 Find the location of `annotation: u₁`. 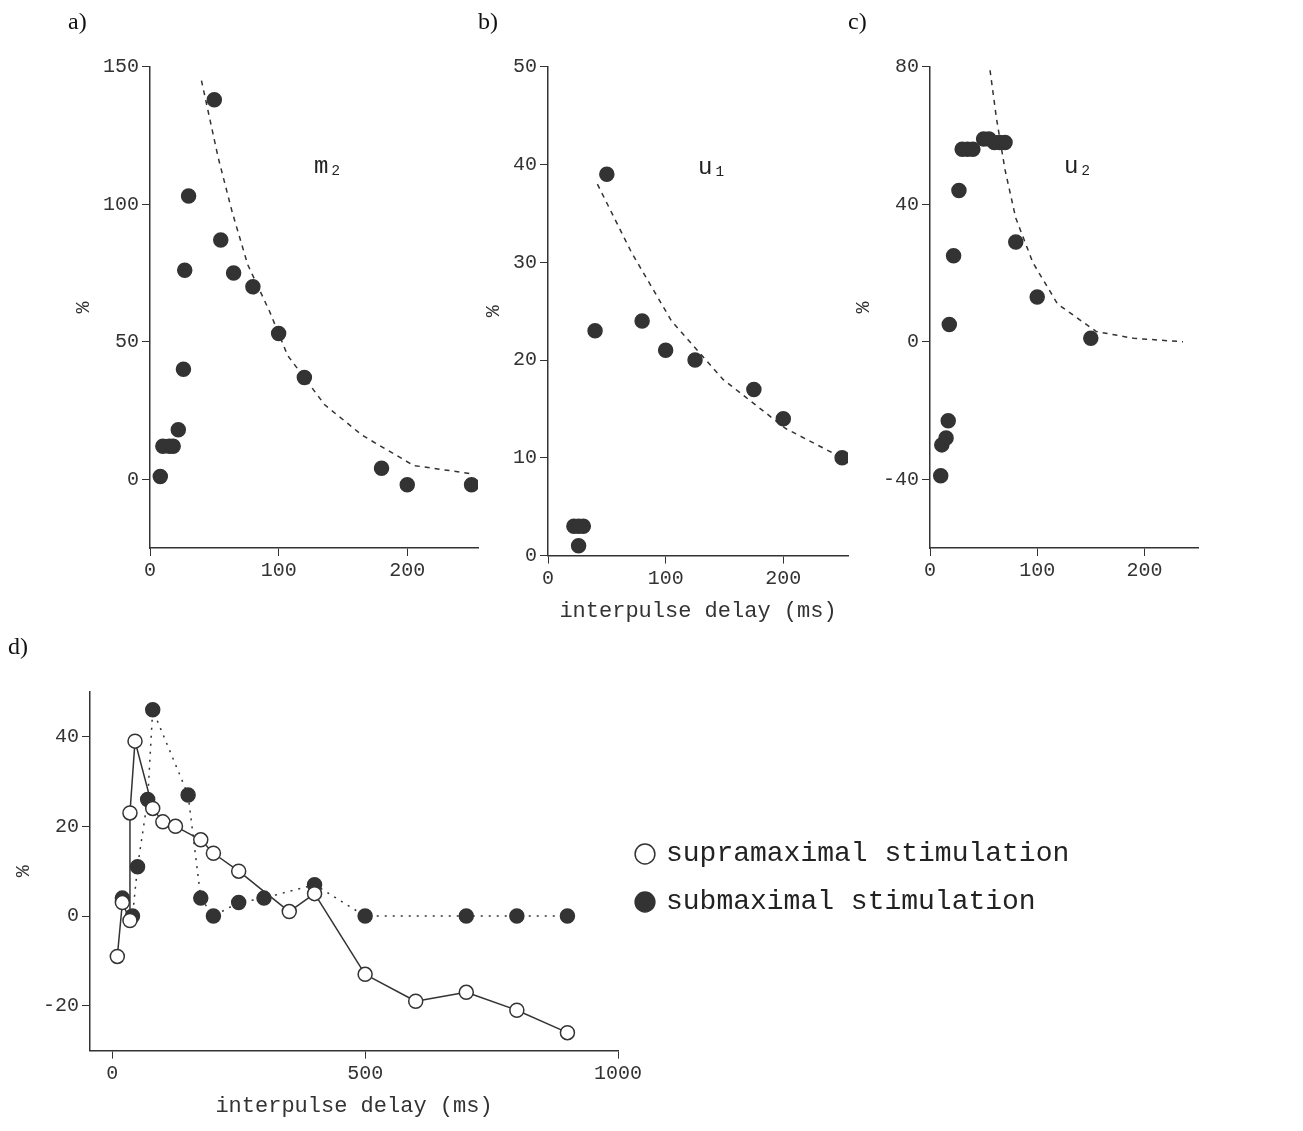

annotation: u₁ is located at coordinates (712, 168).